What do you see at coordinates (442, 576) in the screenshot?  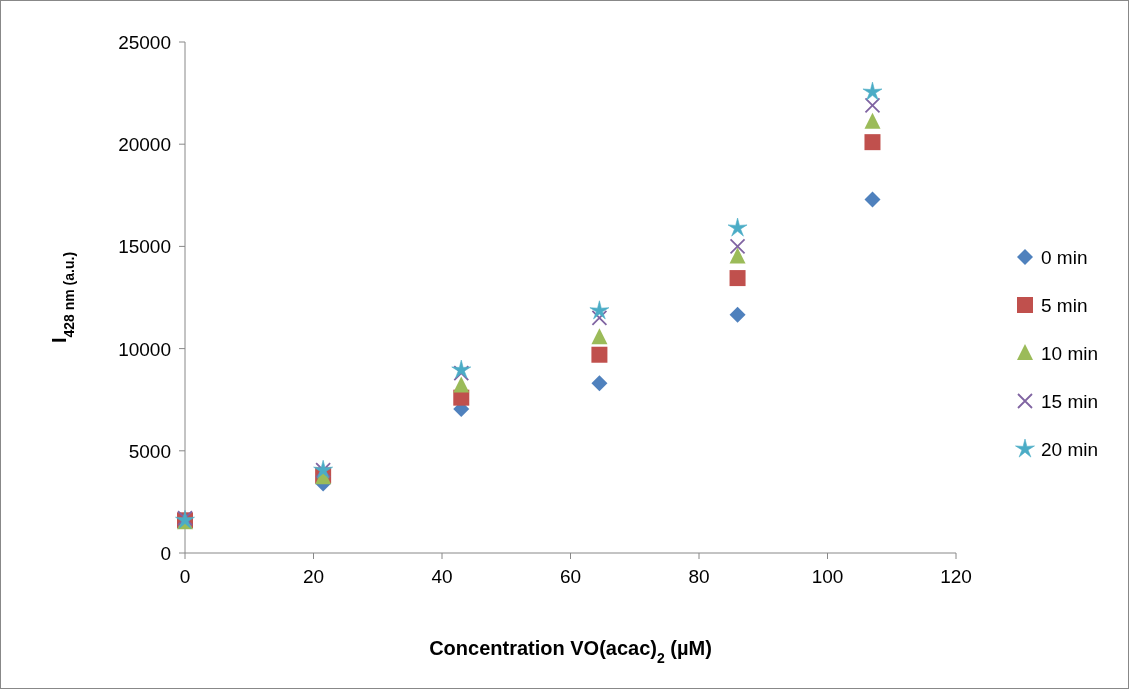 I see `x-tick-label: 40` at bounding box center [442, 576].